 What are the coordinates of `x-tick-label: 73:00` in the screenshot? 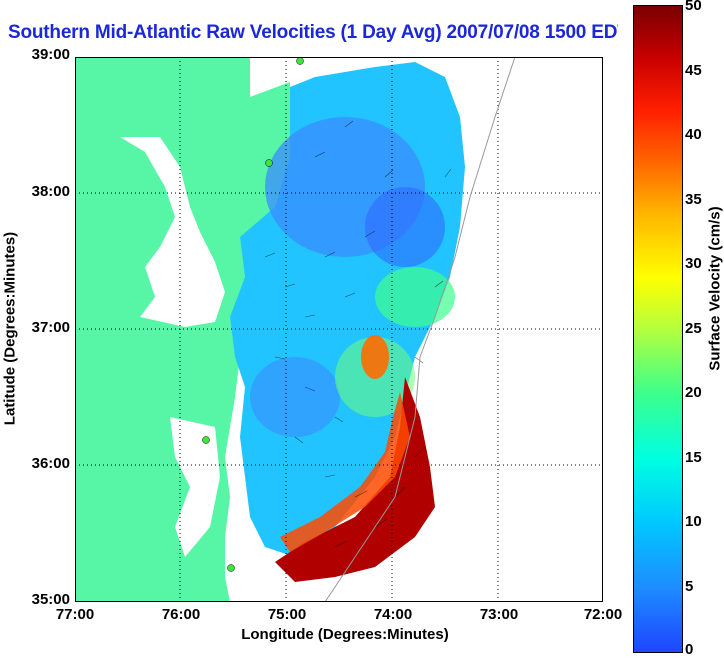 It's located at (499, 614).